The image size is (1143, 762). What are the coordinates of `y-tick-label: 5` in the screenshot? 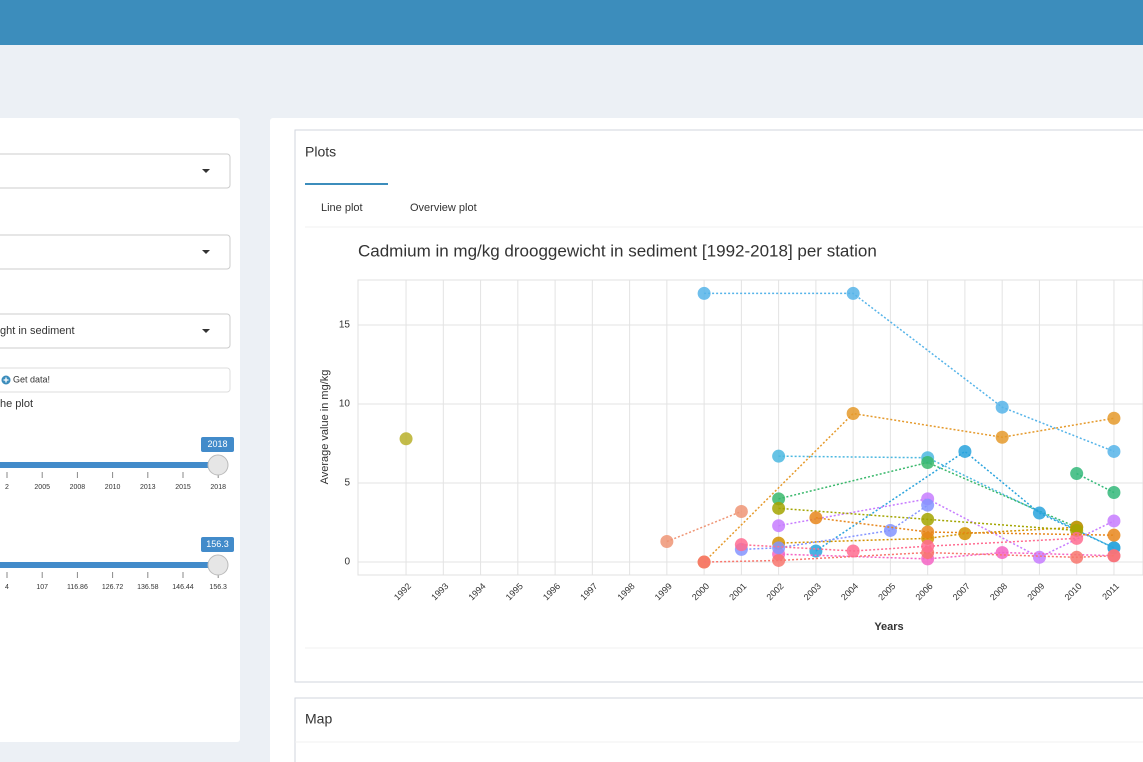 It's located at (347, 483).